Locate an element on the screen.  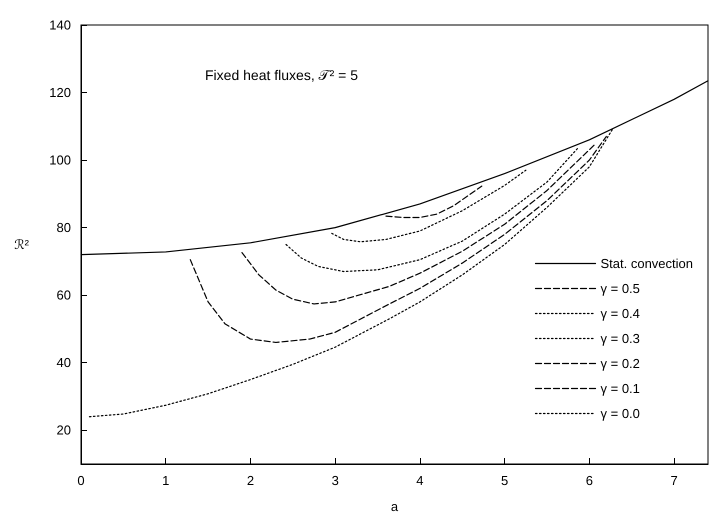
y-tick-label: 40 is located at coordinates (63, 362).